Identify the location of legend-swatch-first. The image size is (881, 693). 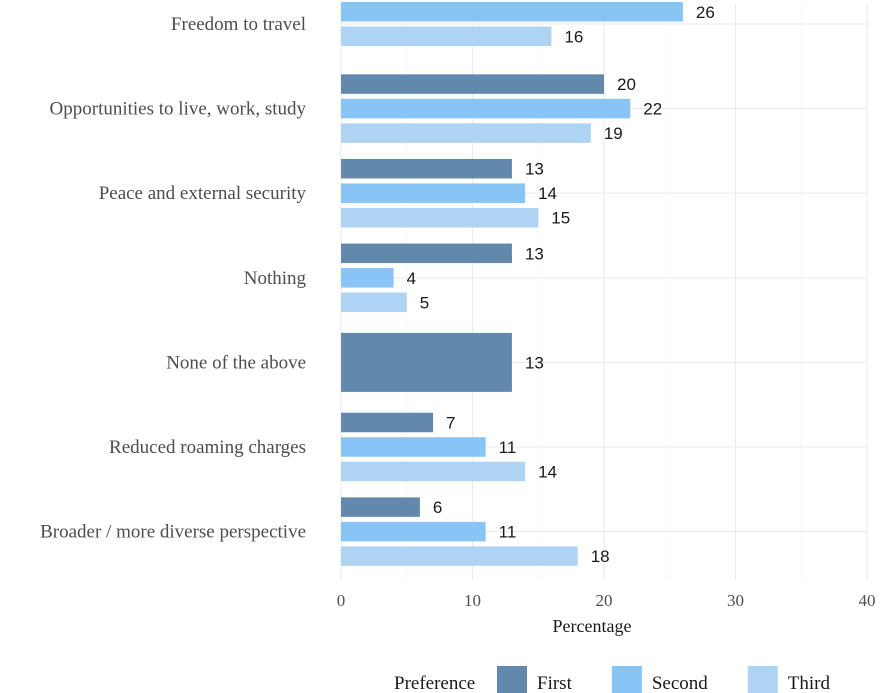
(512, 679).